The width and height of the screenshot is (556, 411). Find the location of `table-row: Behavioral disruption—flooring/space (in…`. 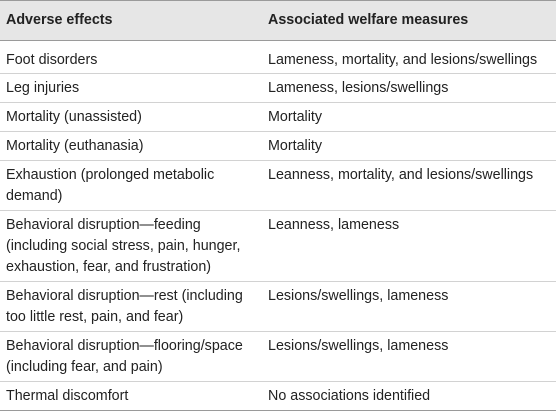

table-row: Behavioral disruption—flooring/space (in… is located at coordinates (278, 356).